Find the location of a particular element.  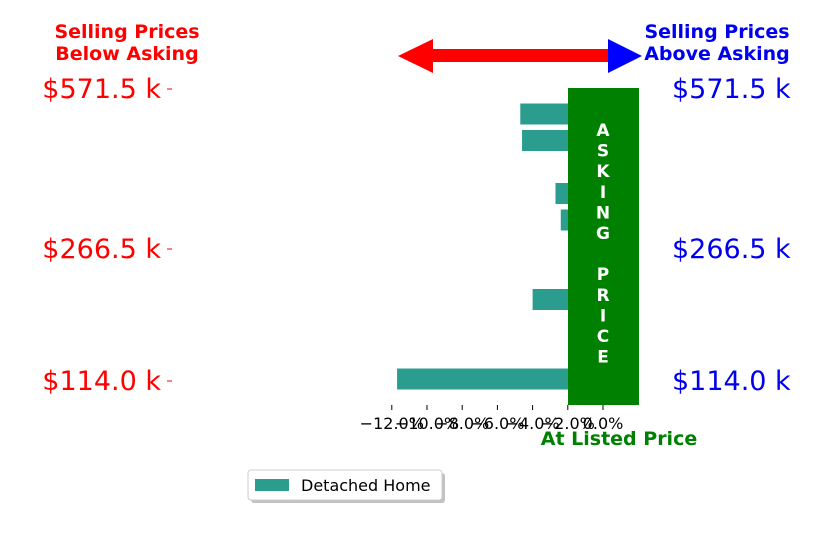

y-tick-label-right: $266.5 k is located at coordinates (731, 249).